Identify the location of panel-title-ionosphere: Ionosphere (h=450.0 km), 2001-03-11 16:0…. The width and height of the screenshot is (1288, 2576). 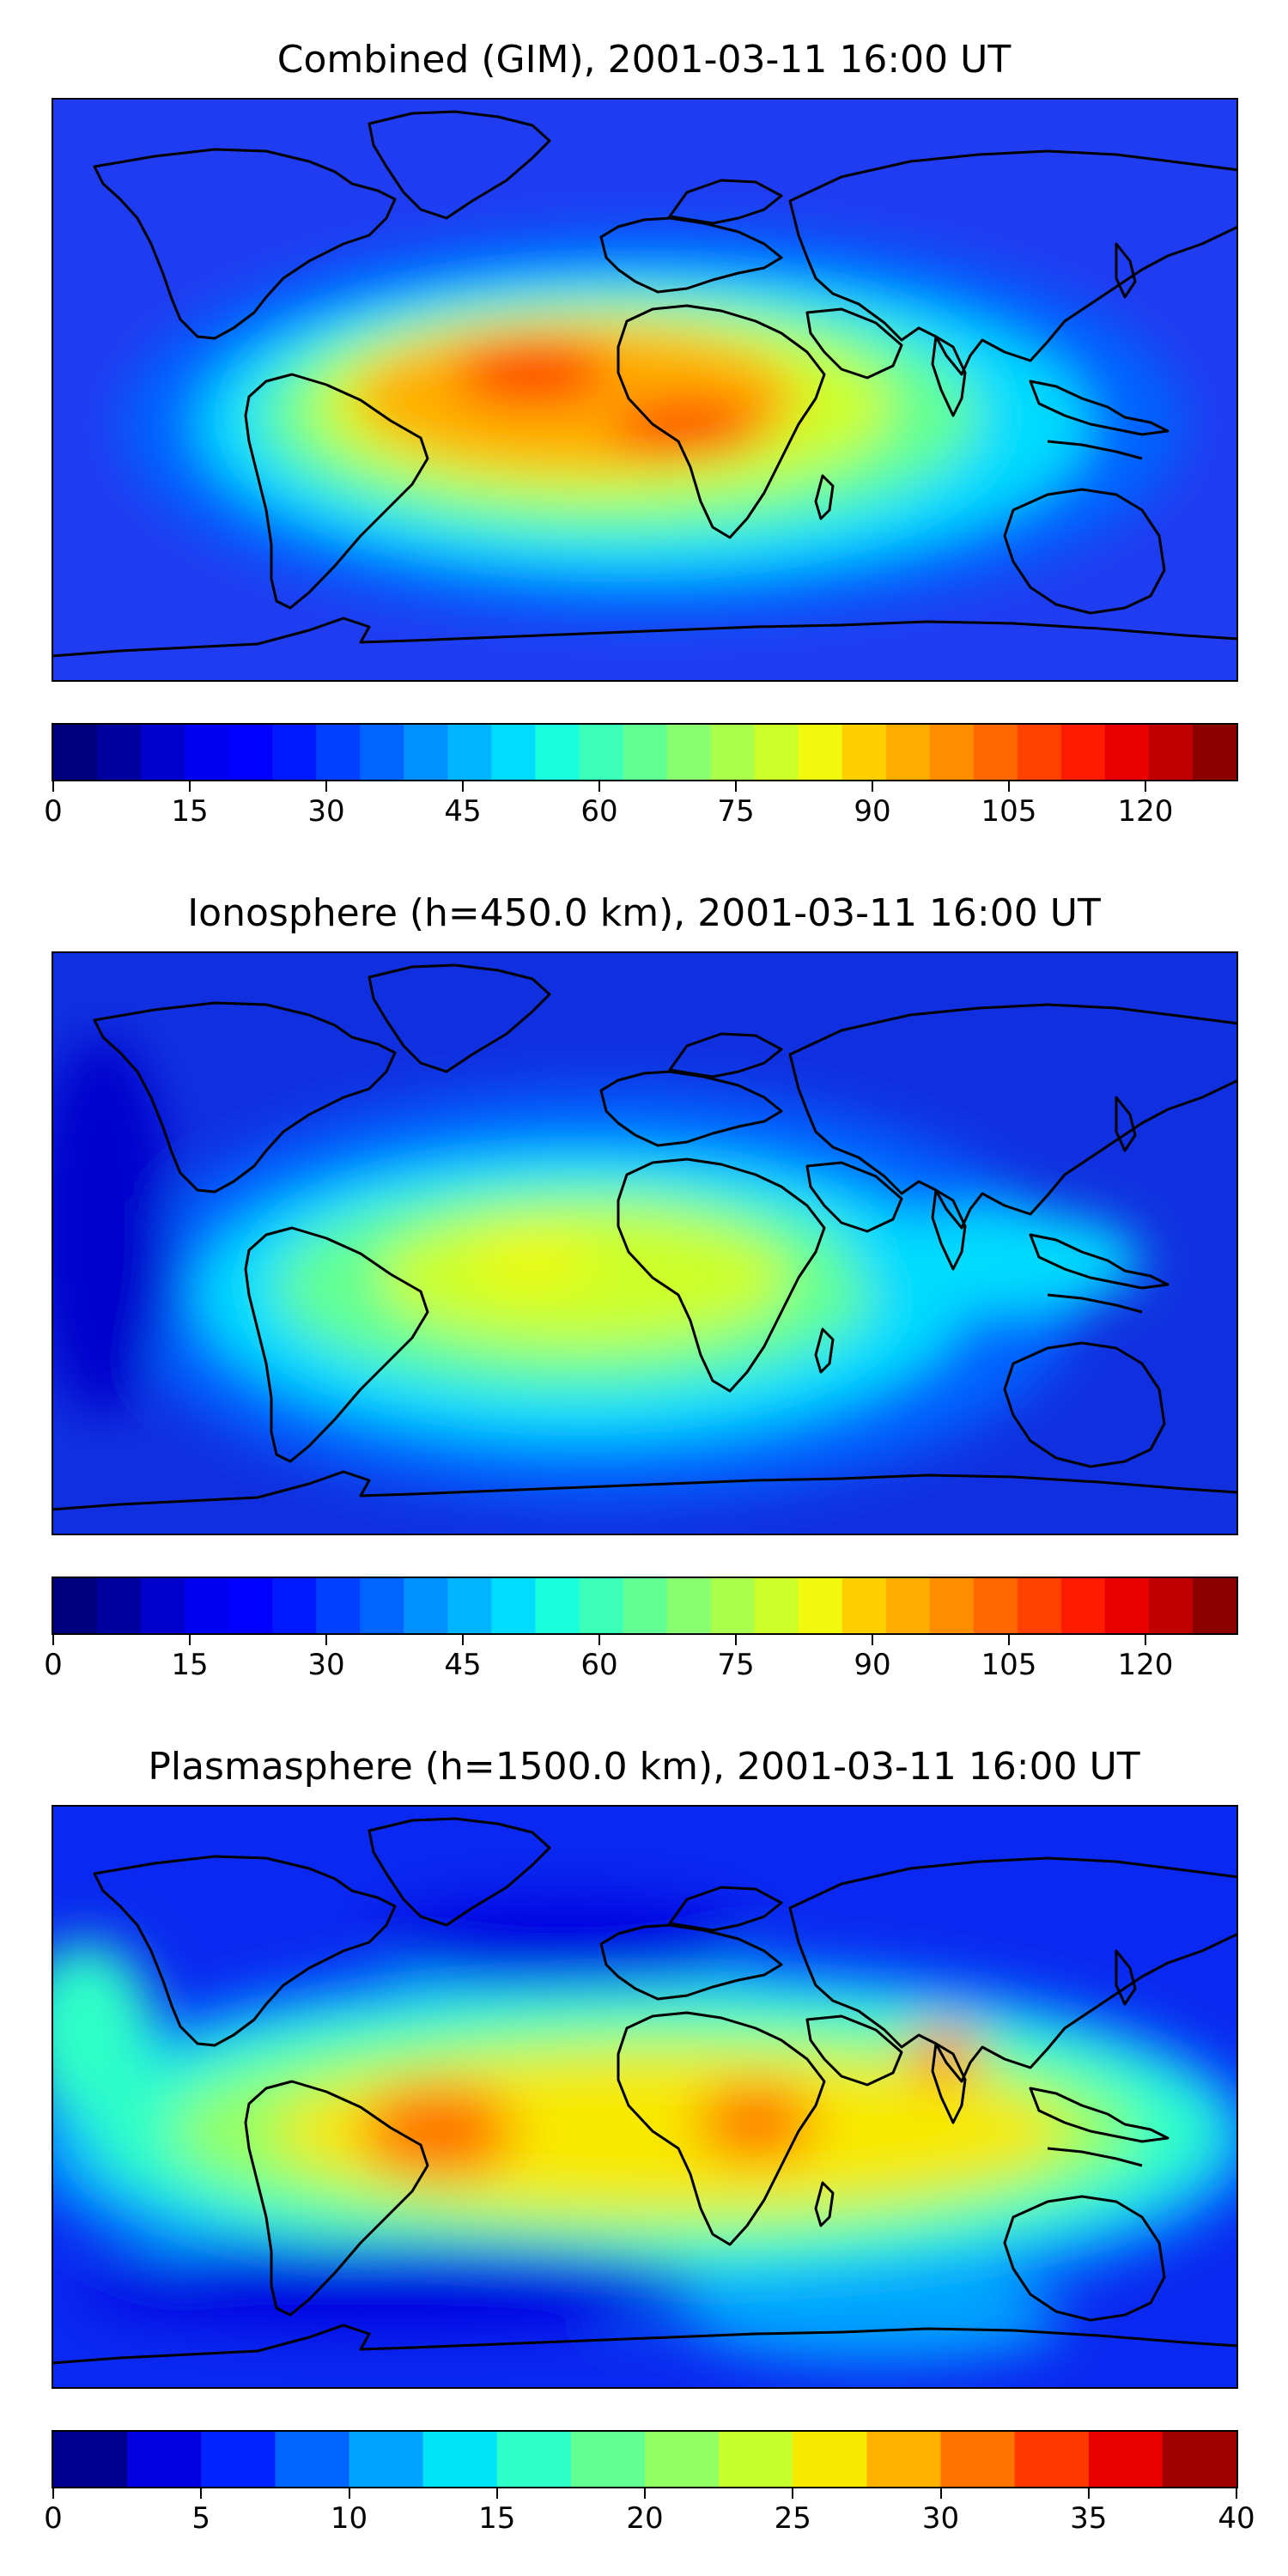
(644, 913).